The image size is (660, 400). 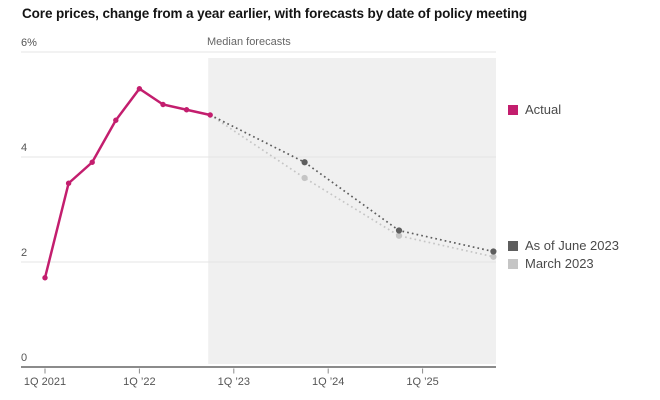 I want to click on x-axis-label: 1Q ’24, so click(x=328, y=382).